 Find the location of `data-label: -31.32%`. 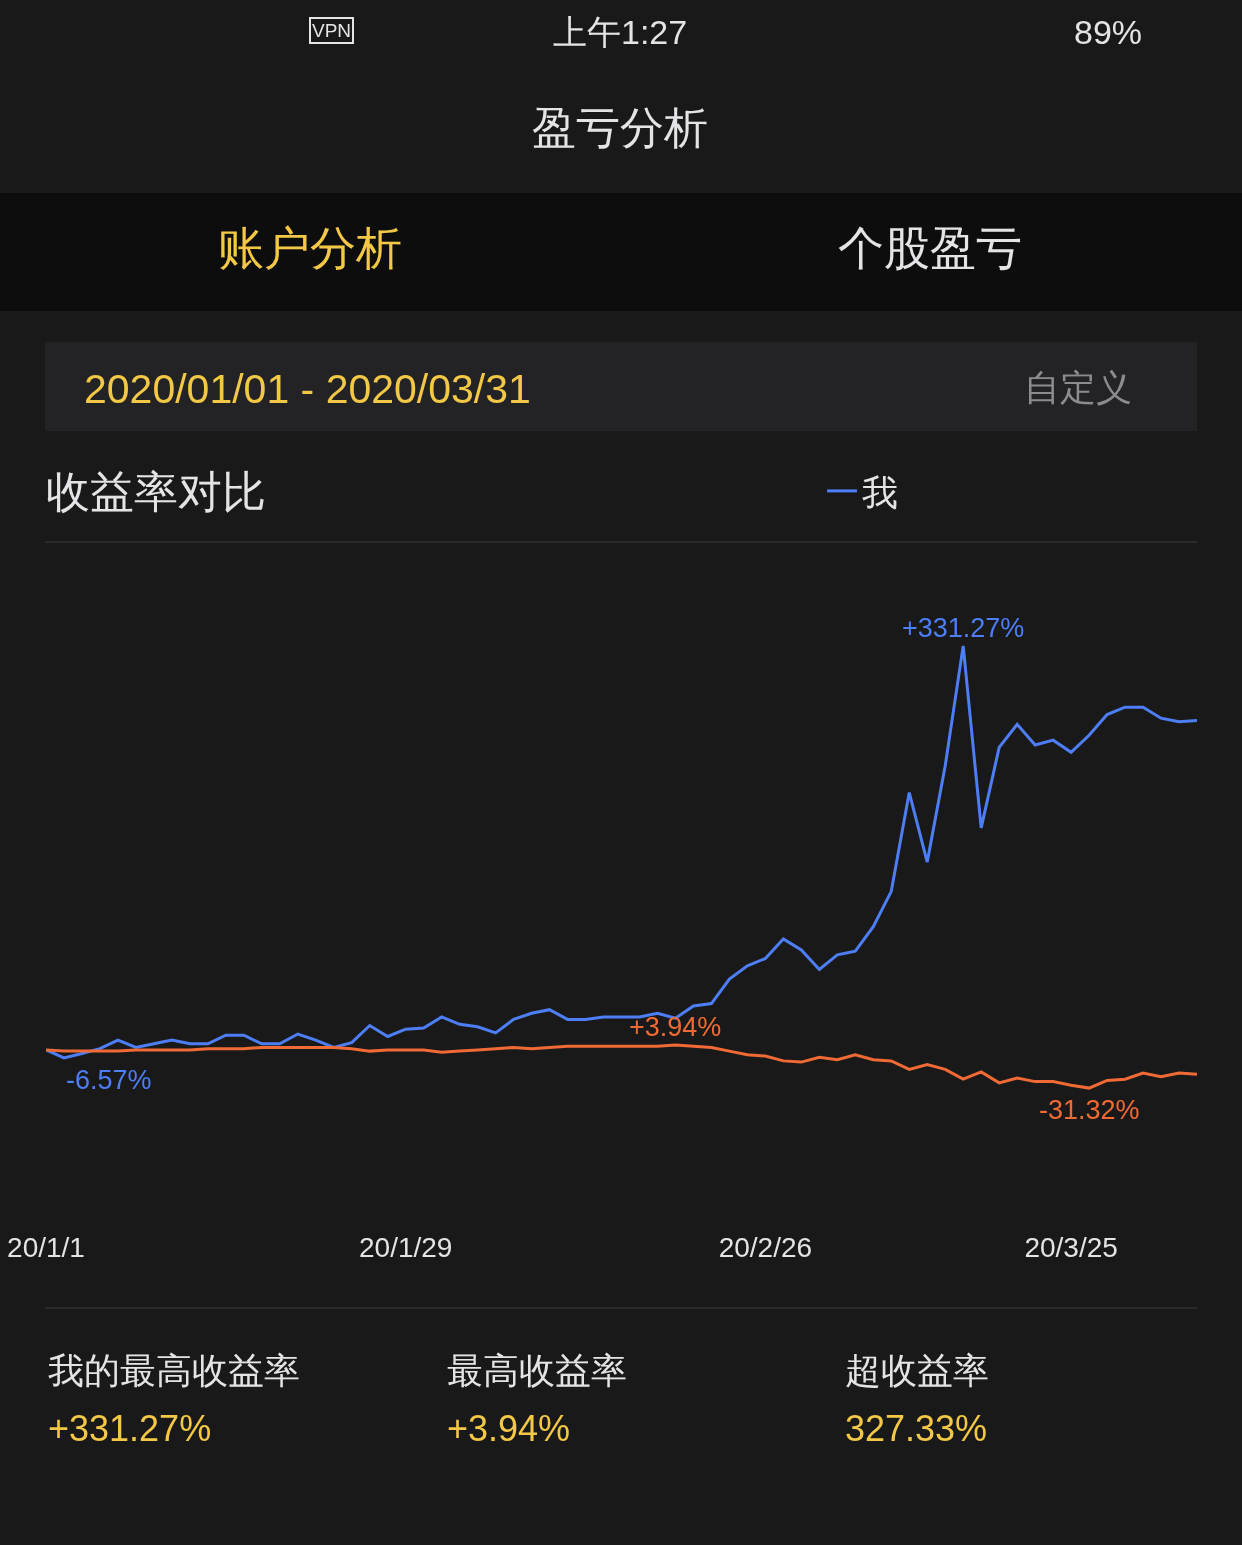

data-label: -31.32% is located at coordinates (1089, 1110).